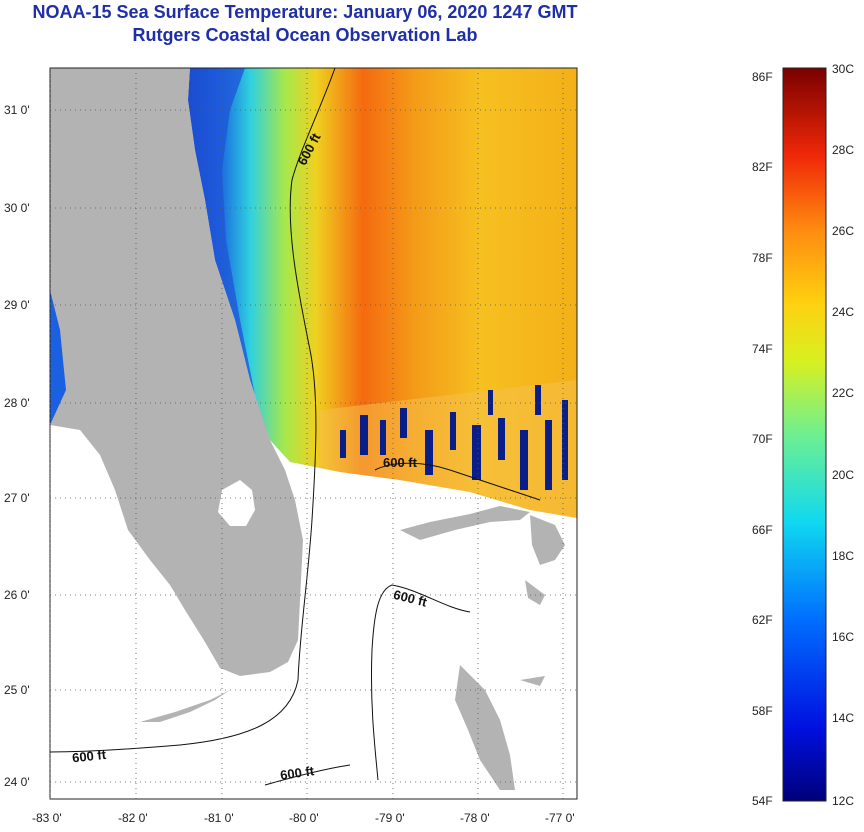 The height and width of the screenshot is (832, 864). What do you see at coordinates (297, 773) in the screenshot?
I see `contour-label-5: 600 ft` at bounding box center [297, 773].